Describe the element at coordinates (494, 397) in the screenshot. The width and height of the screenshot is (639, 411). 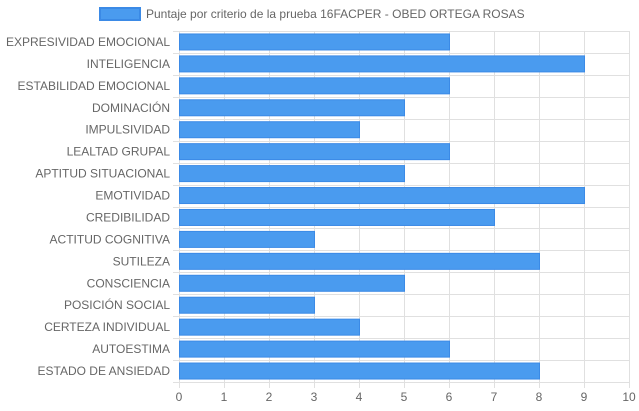
I see `tick-label: 7` at that location.